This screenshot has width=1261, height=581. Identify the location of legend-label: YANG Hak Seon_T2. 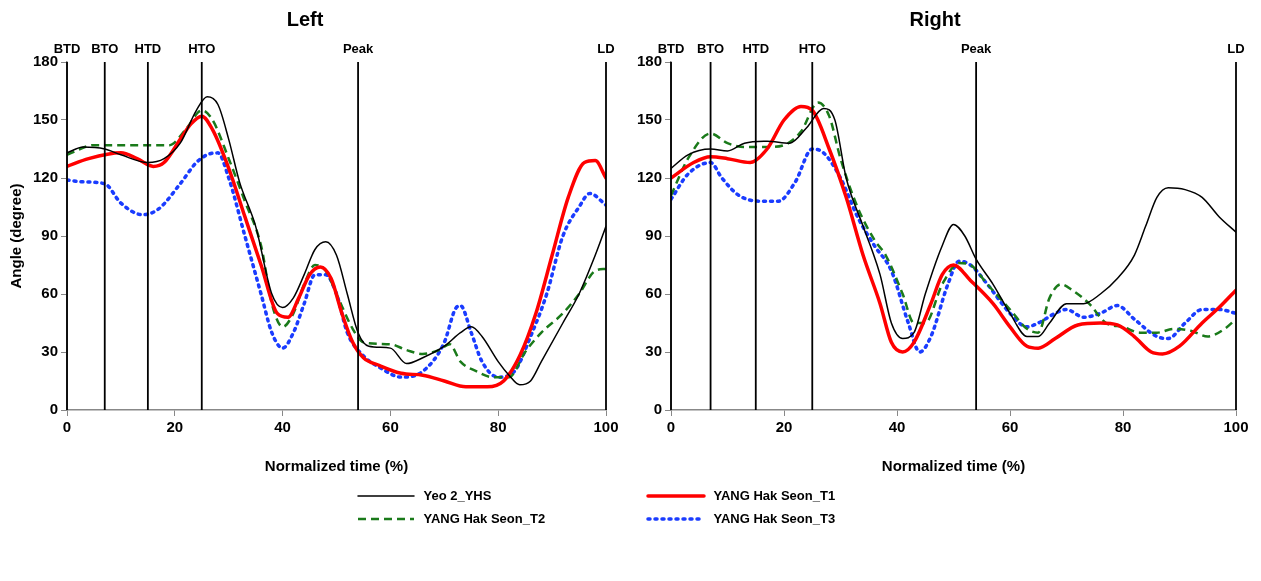
(484, 518).